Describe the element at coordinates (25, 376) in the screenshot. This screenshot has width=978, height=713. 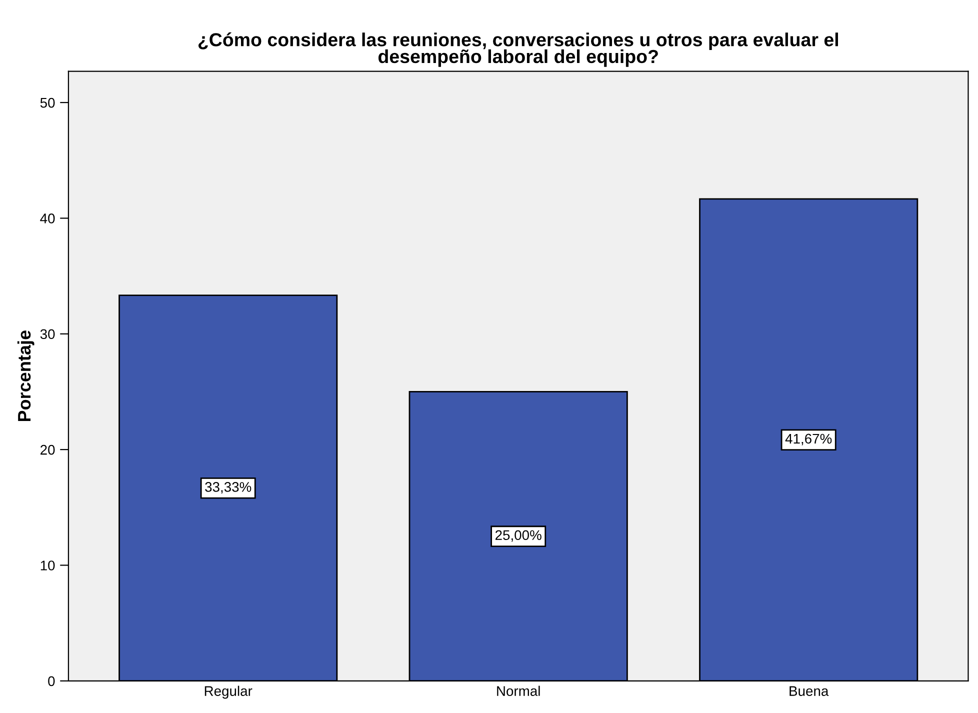
I see `y-axis-title: Porcentaje` at that location.